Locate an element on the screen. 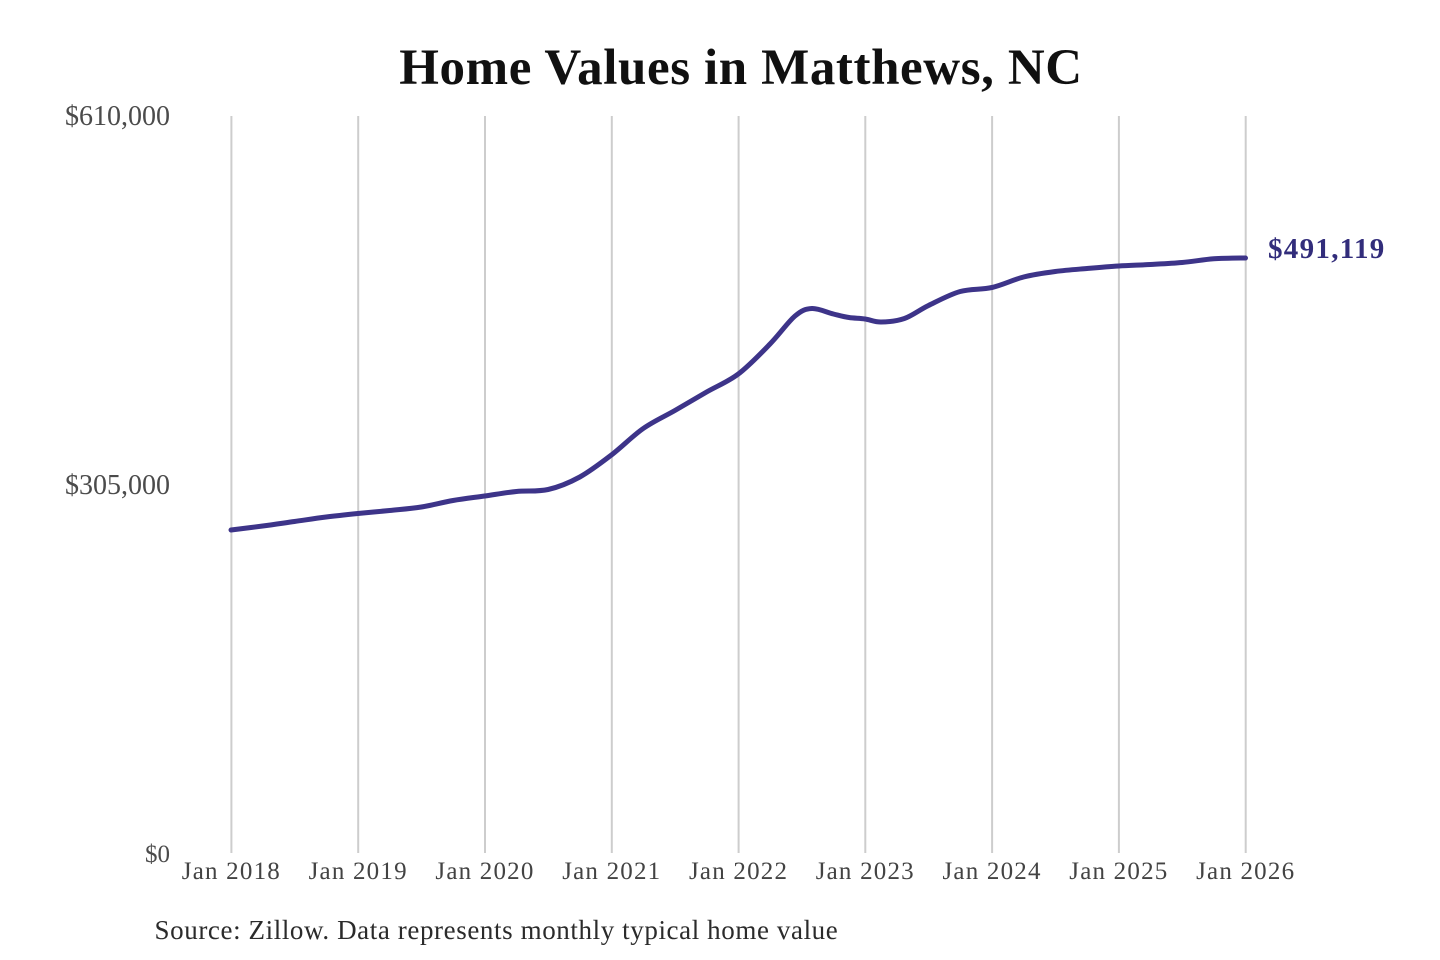 The height and width of the screenshot is (960, 1440). svg-text: $0 is located at coordinates (157, 854).